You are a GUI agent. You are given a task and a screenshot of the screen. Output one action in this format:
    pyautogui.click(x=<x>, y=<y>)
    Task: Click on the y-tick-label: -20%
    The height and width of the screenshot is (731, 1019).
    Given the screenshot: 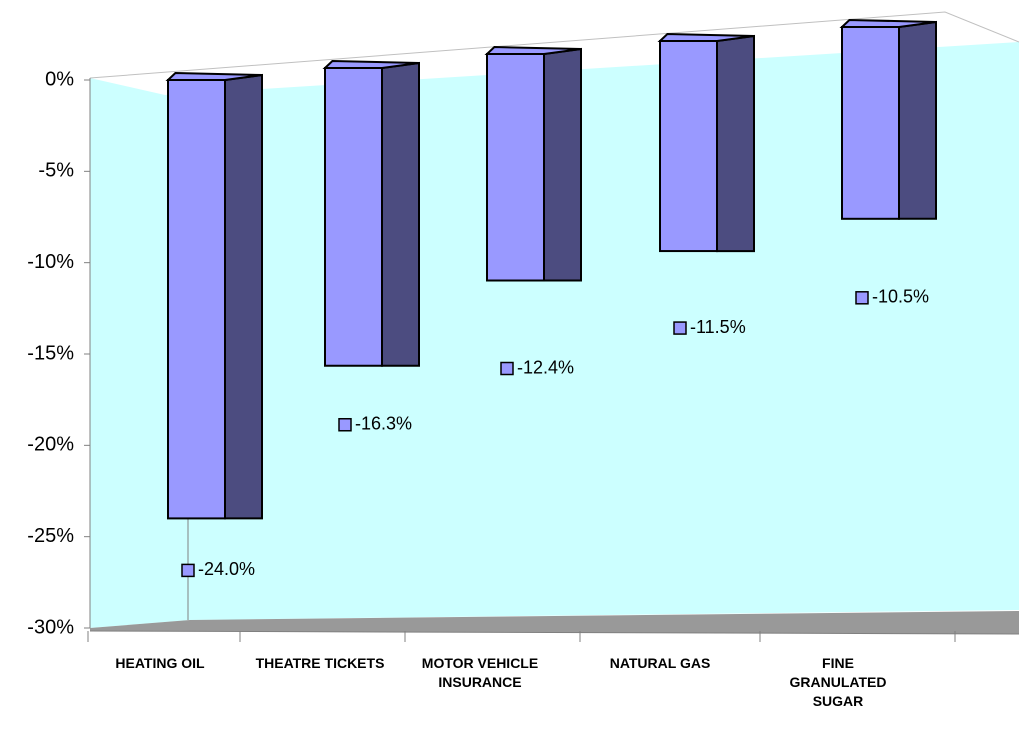 What is the action you would take?
    pyautogui.click(x=50, y=445)
    